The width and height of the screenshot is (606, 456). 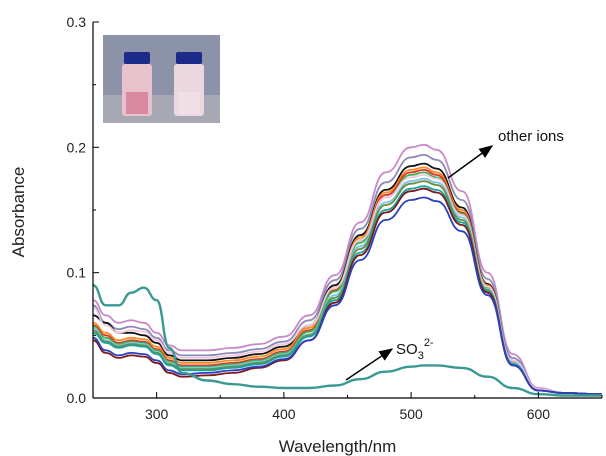 What do you see at coordinates (157, 414) in the screenshot?
I see `x-tick-label: 300` at bounding box center [157, 414].